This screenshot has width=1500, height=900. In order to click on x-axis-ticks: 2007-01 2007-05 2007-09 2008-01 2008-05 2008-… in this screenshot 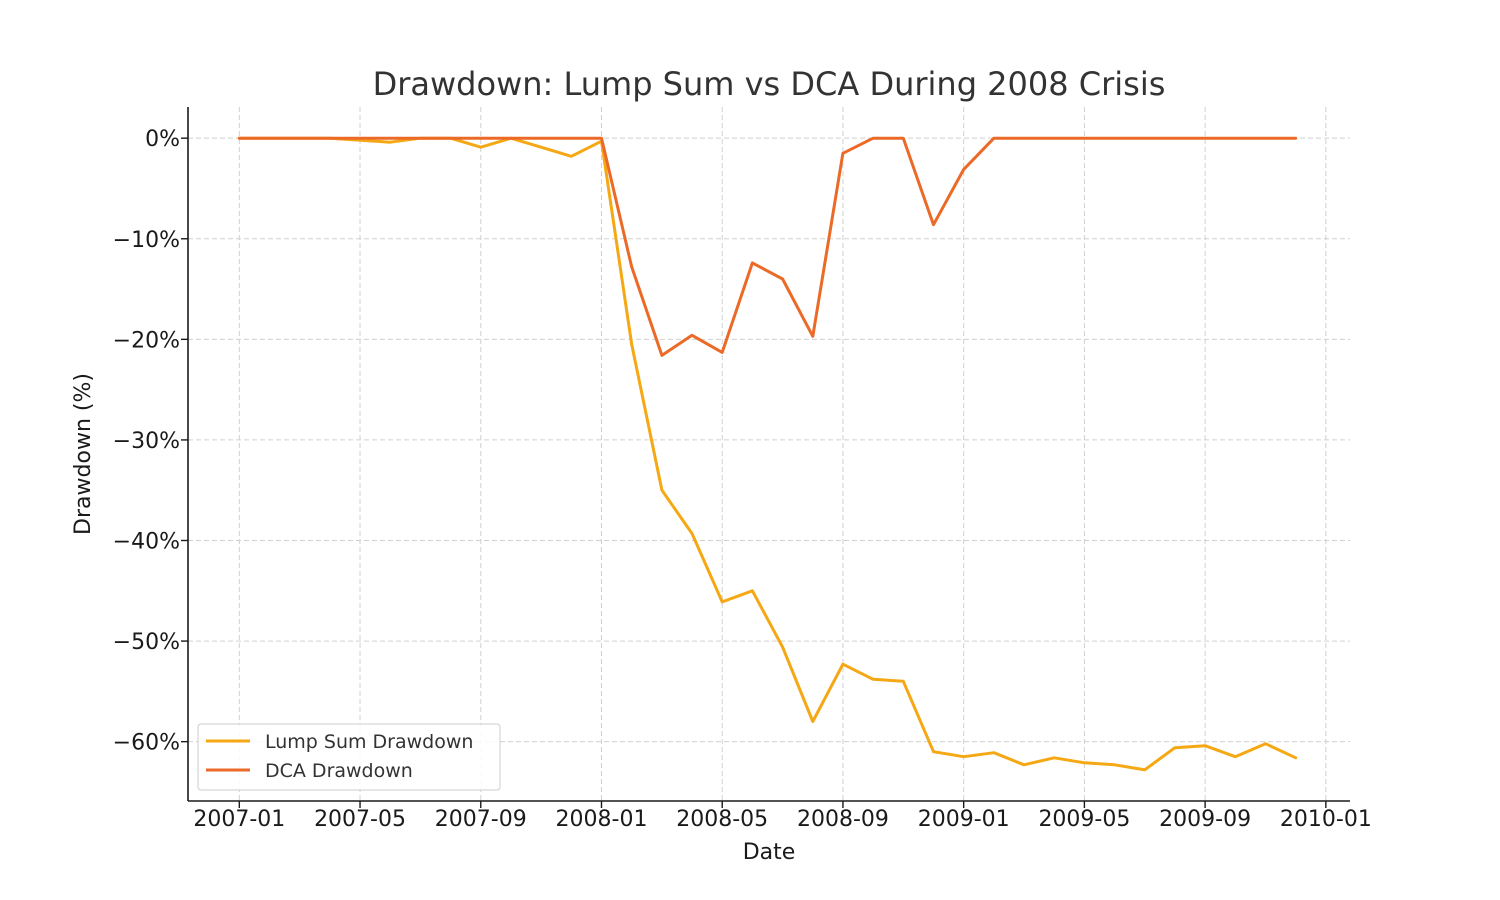, I will do `click(782, 816)`.